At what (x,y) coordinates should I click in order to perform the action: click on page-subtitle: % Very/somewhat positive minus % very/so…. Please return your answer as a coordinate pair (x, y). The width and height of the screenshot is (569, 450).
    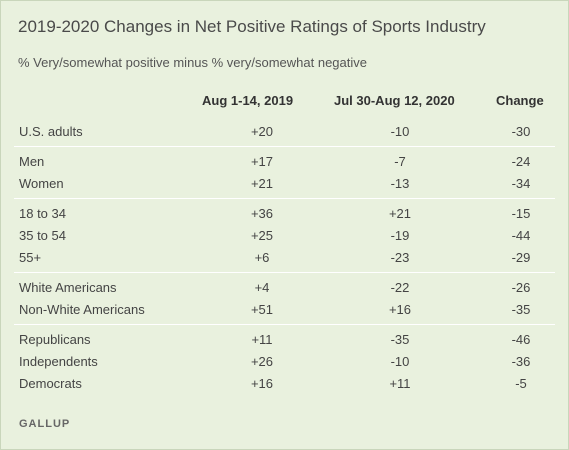
    Looking at the image, I should click on (192, 62).